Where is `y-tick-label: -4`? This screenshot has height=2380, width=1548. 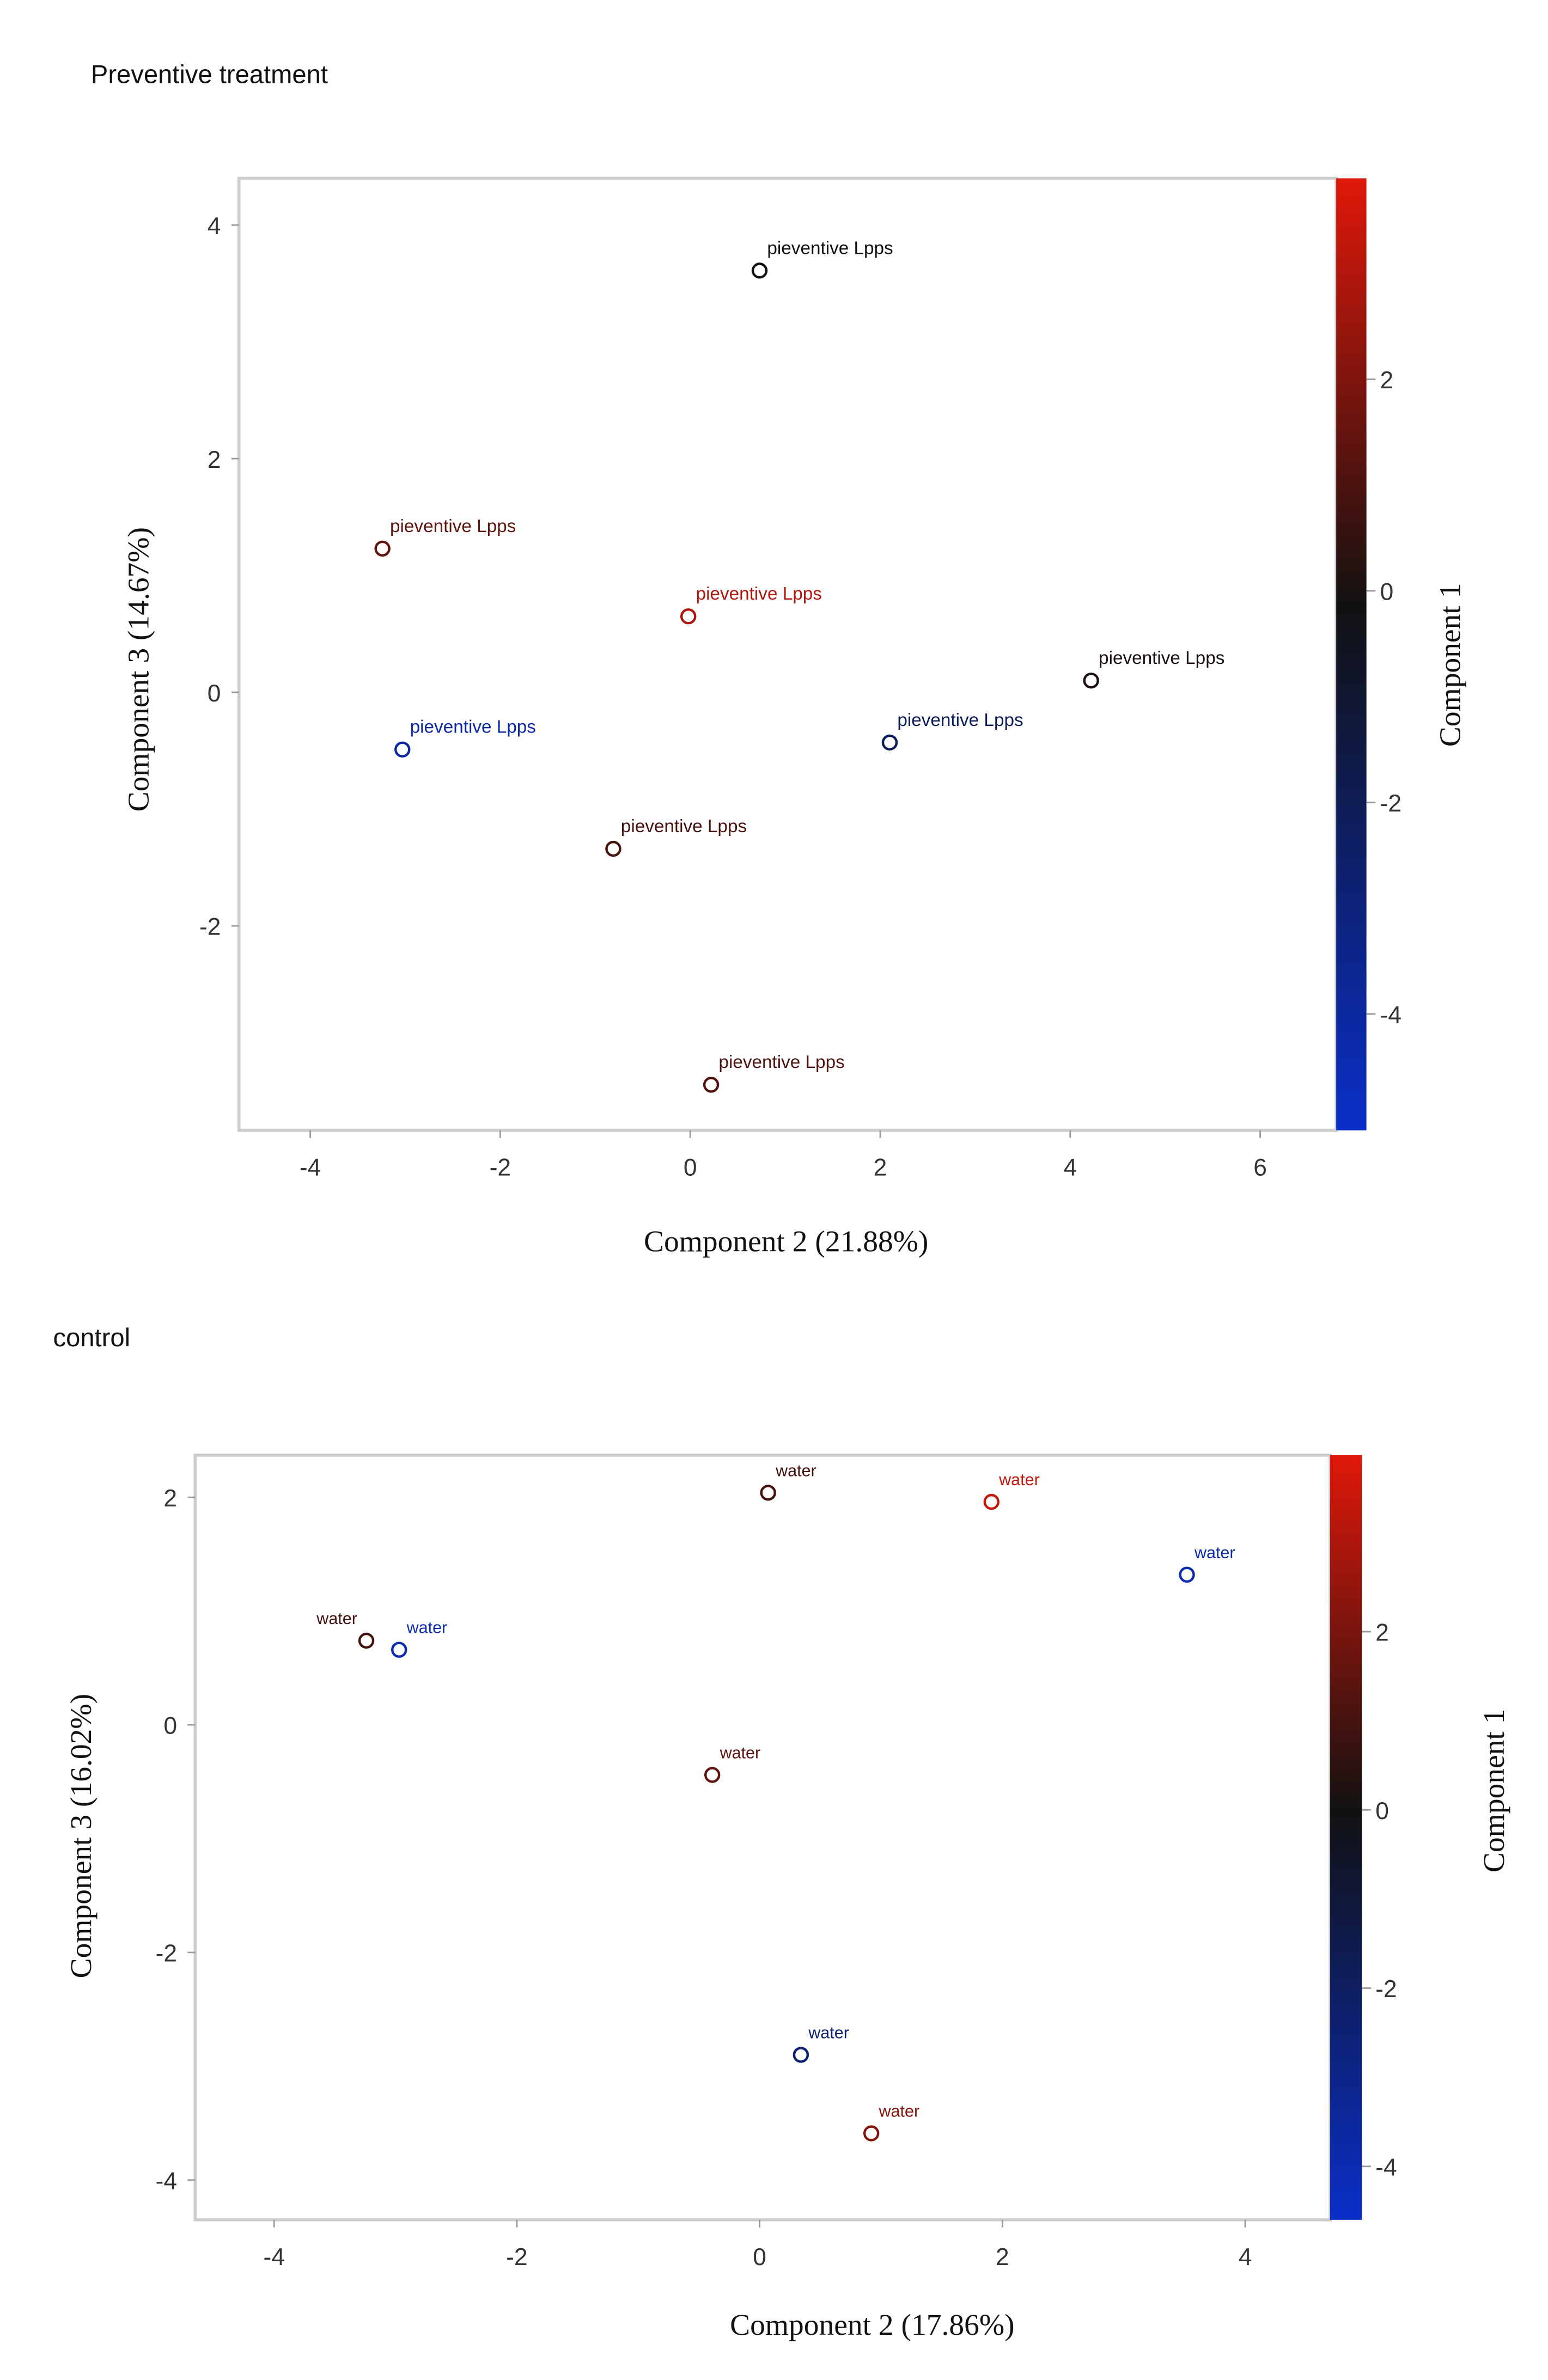 y-tick-label: -4 is located at coordinates (166, 2181).